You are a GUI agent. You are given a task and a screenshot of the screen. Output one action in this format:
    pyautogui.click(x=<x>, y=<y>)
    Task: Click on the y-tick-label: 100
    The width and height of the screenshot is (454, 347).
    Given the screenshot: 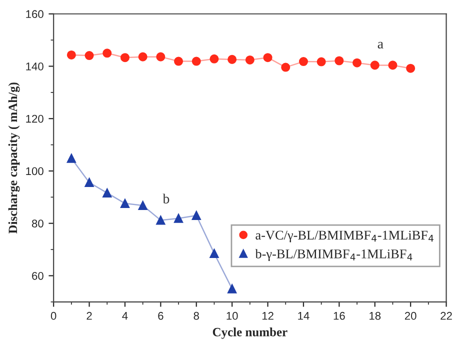 What is the action you would take?
    pyautogui.click(x=35, y=171)
    